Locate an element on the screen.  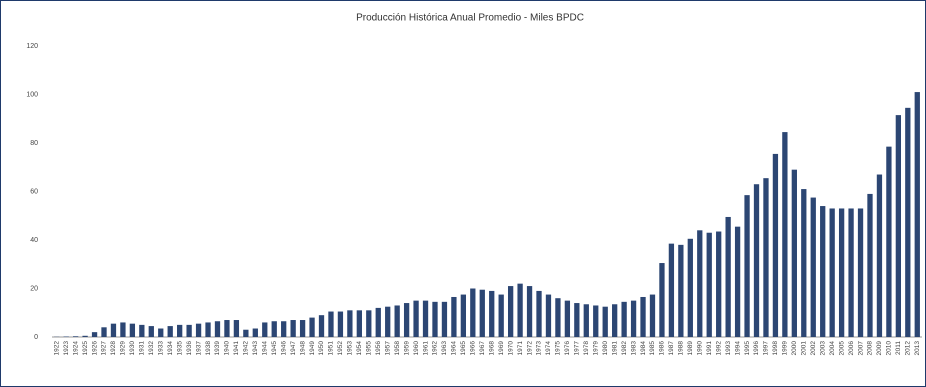
x-tick-label: 1941 is located at coordinates (236, 348).